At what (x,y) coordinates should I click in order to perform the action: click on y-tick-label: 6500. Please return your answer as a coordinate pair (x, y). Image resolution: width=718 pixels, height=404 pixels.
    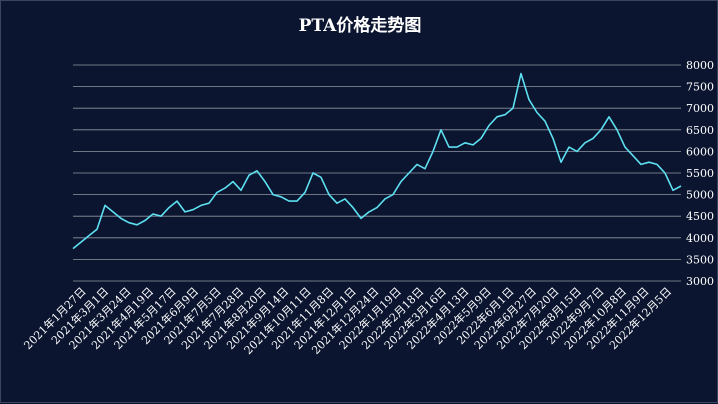
    Looking at the image, I should click on (700, 130).